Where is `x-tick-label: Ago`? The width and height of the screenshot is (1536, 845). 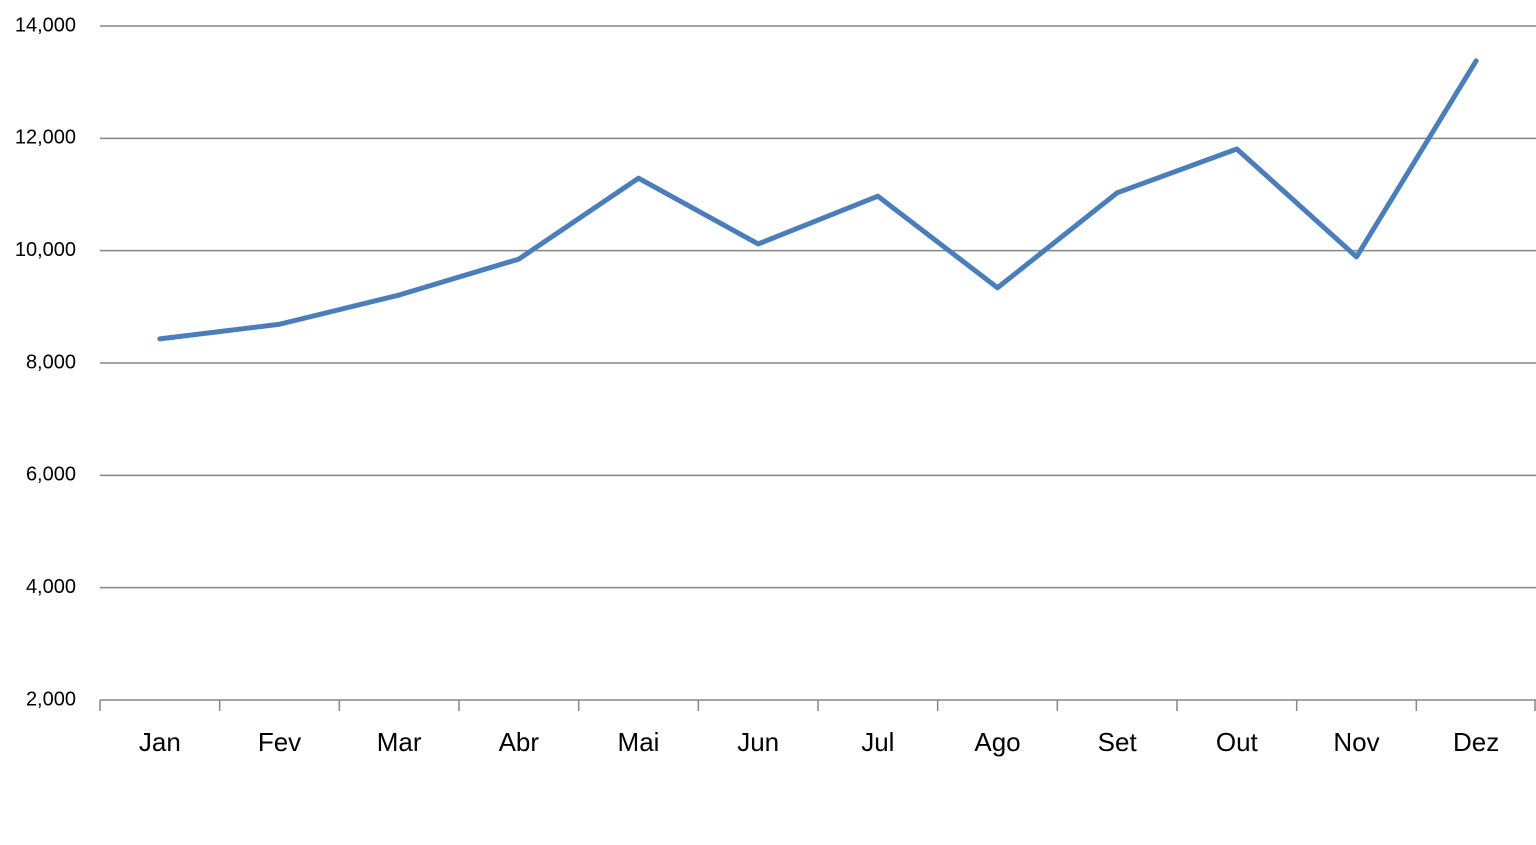
x-tick-label: Ago is located at coordinates (997, 742).